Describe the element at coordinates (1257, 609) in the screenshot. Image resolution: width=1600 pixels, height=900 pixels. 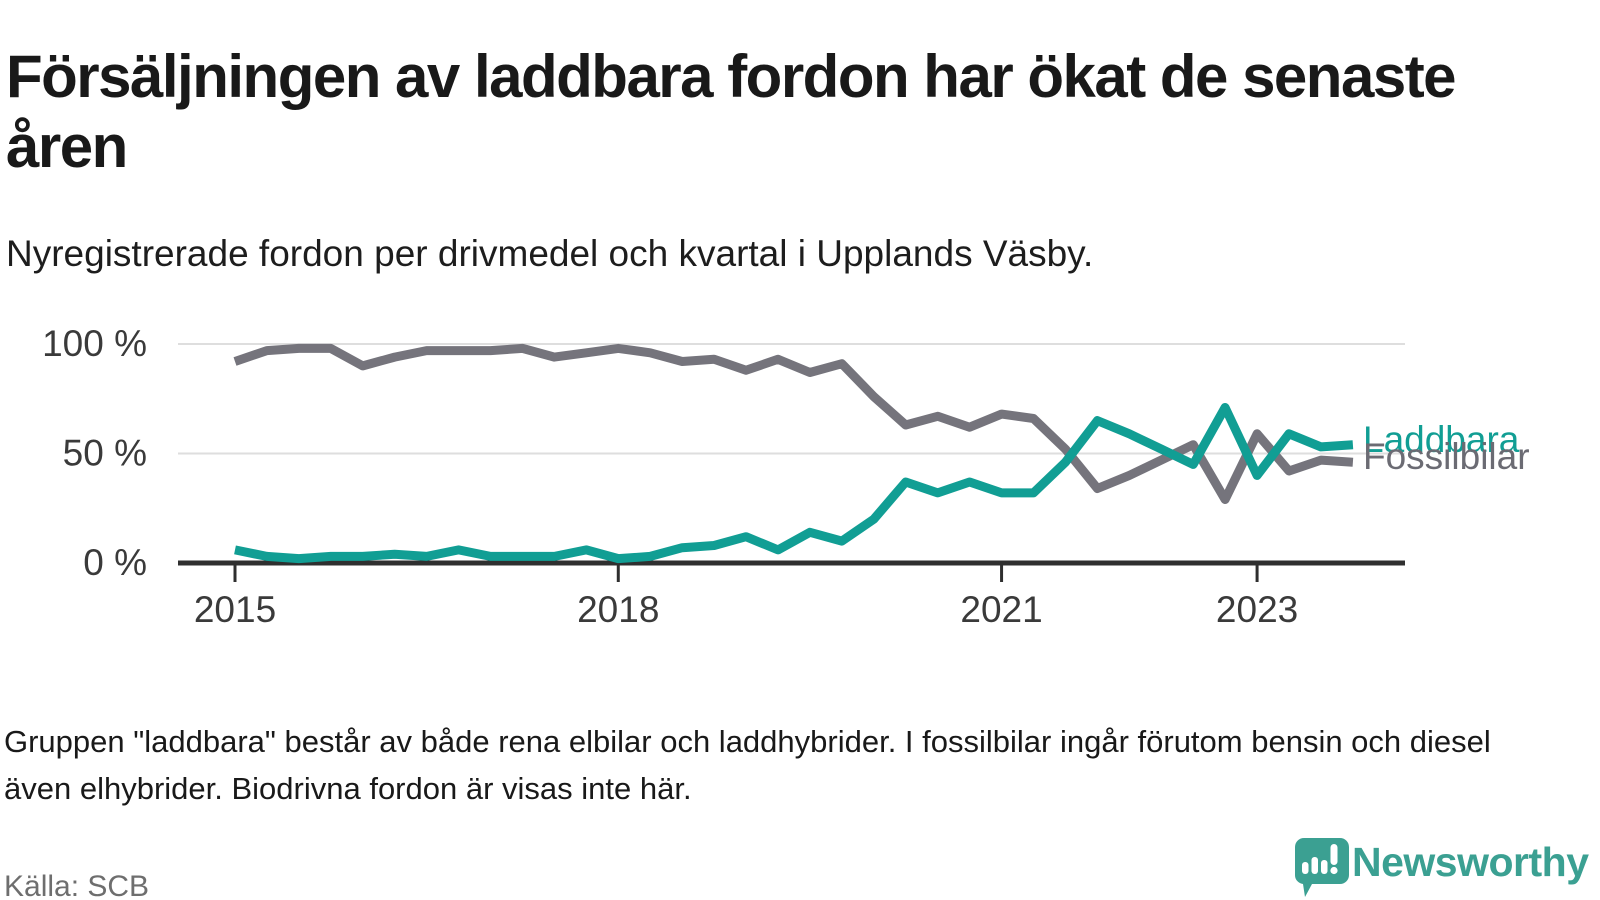
I see `x-tick-label-2023: 2023` at that location.